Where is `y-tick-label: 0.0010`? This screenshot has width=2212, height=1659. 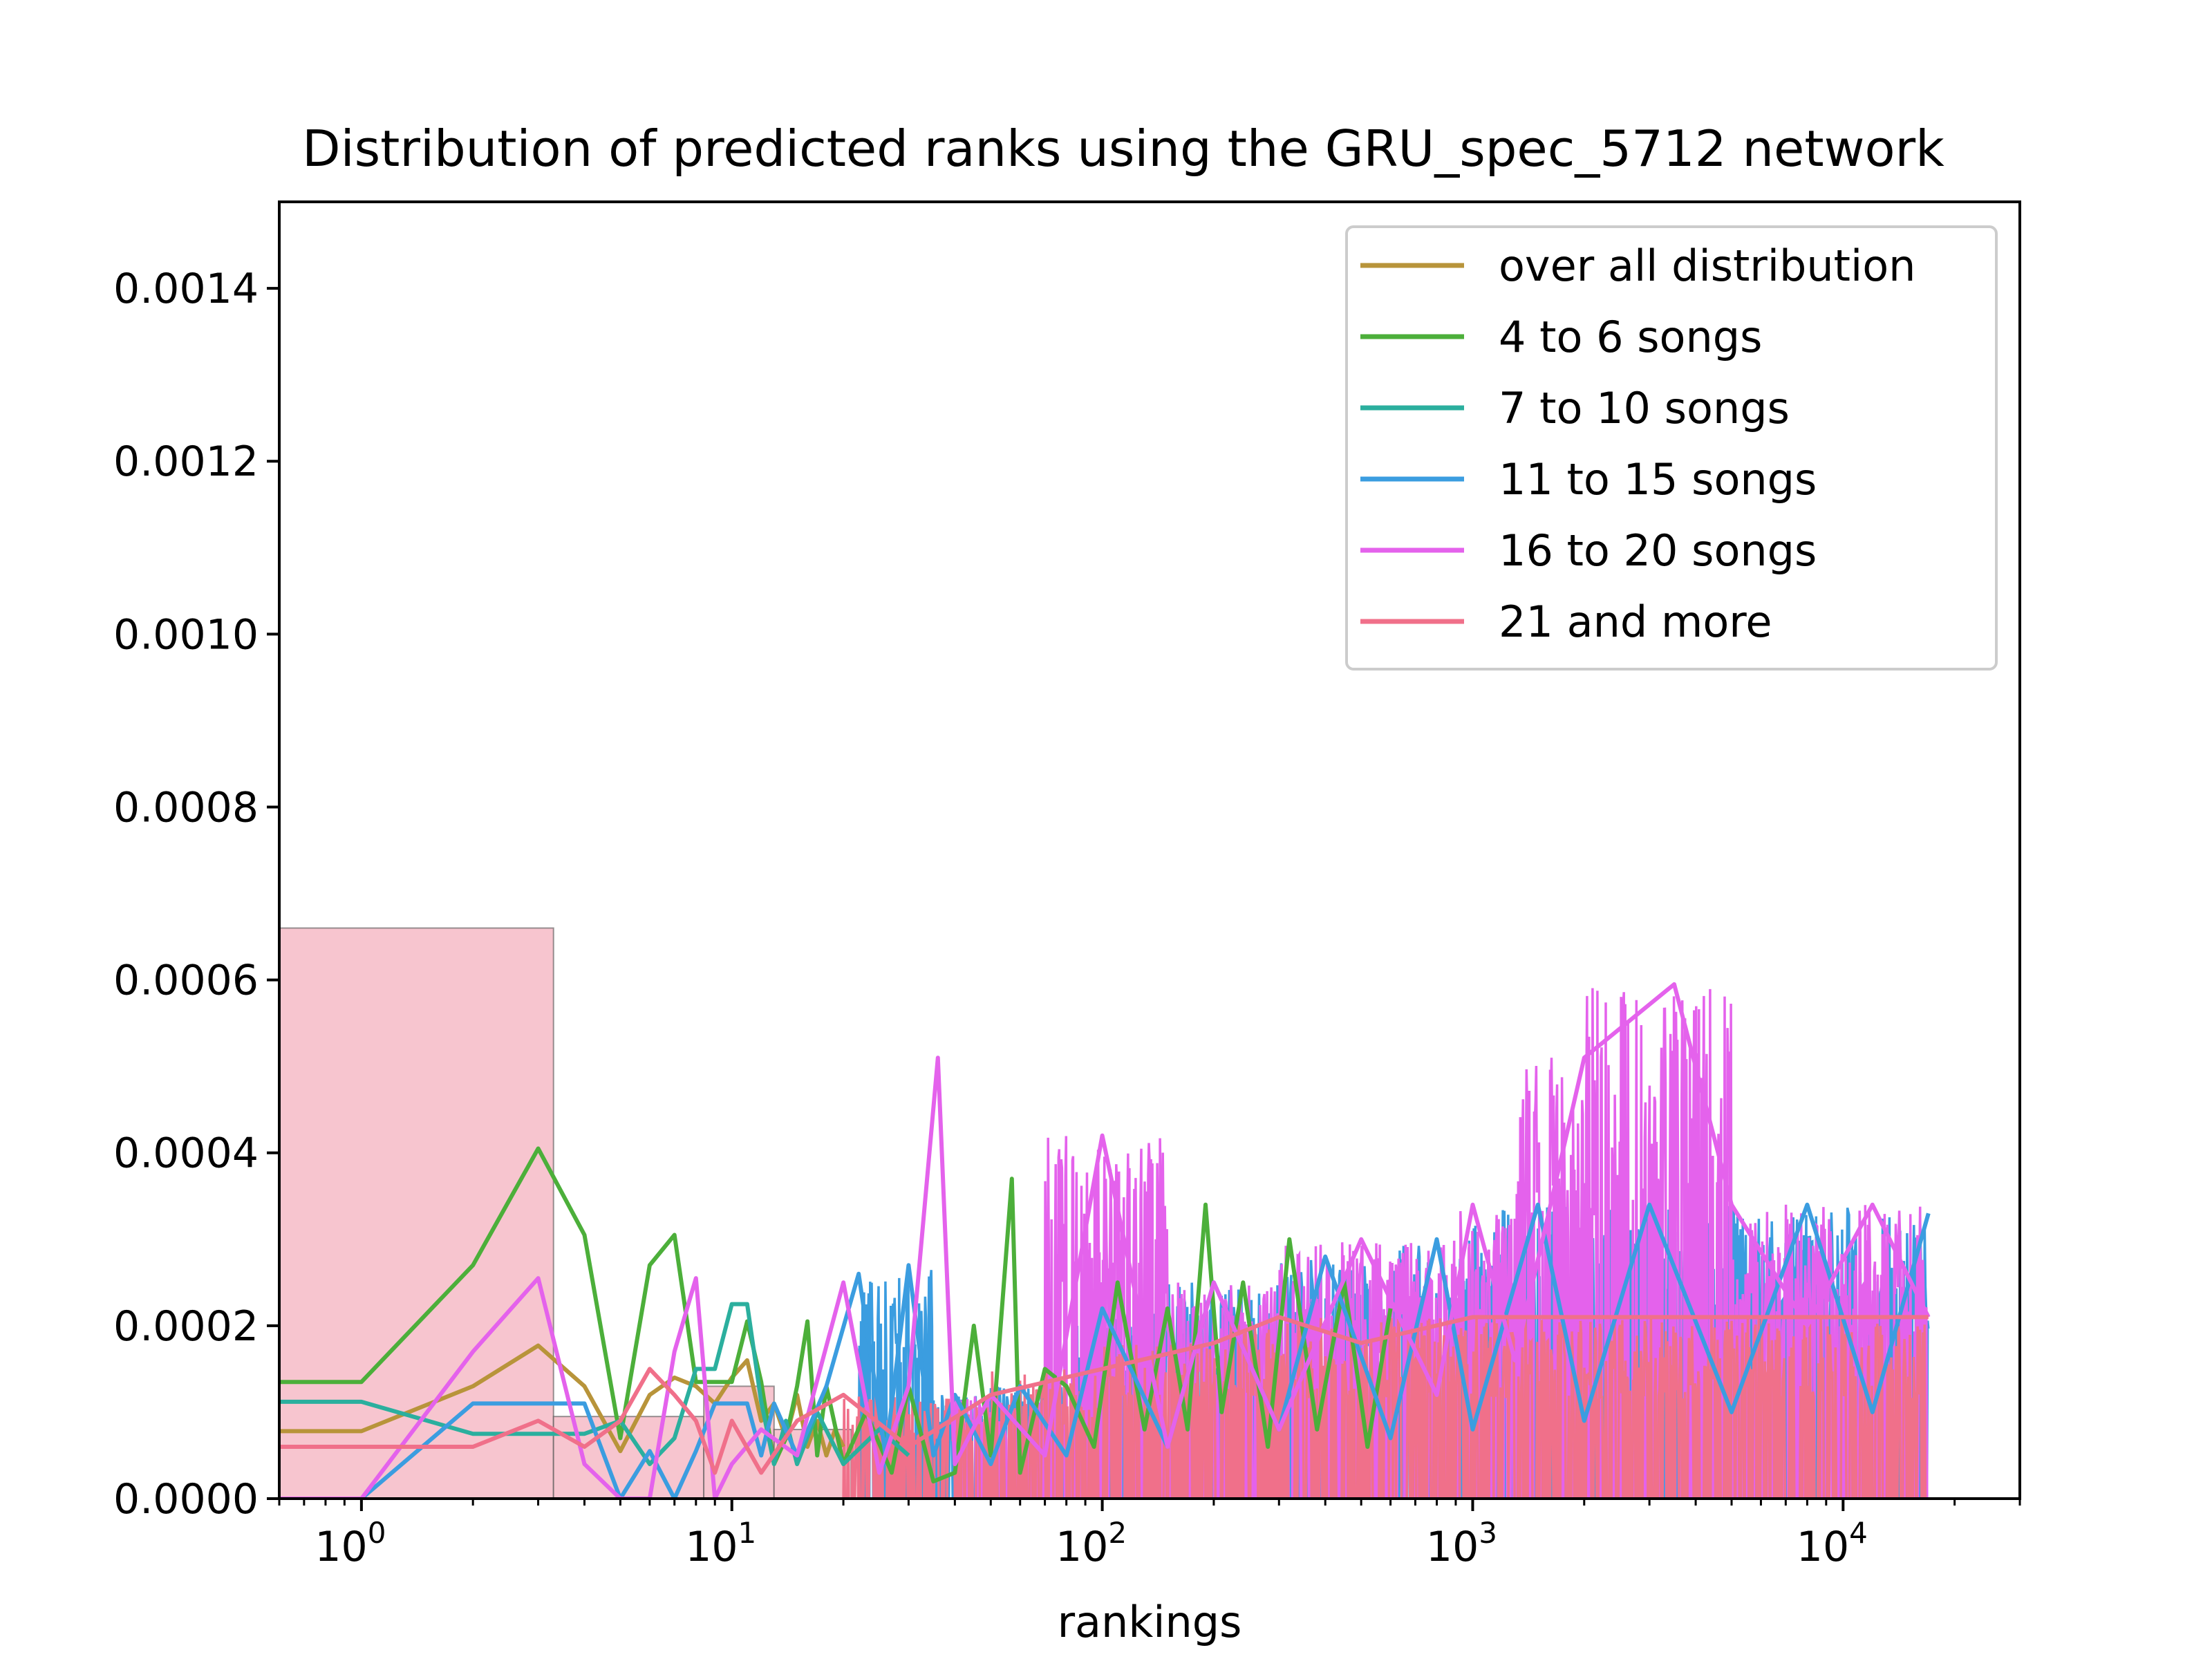 y-tick-label: 0.0010 is located at coordinates (186, 634).